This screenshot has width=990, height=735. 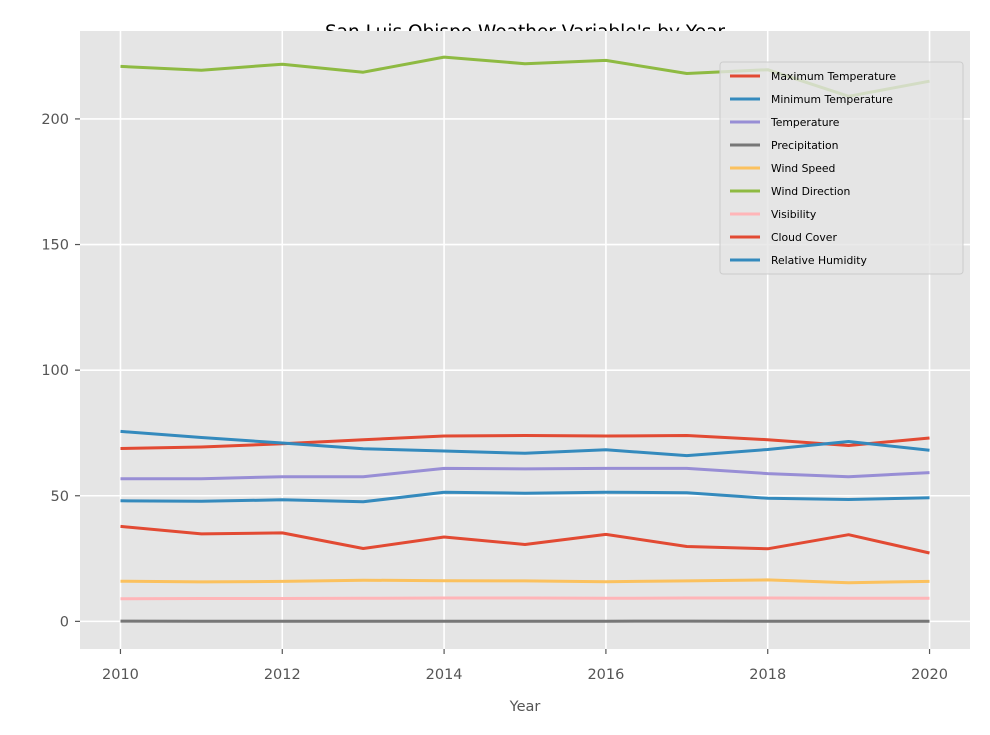 I want to click on series-line-wind-speed, so click(x=525, y=581).